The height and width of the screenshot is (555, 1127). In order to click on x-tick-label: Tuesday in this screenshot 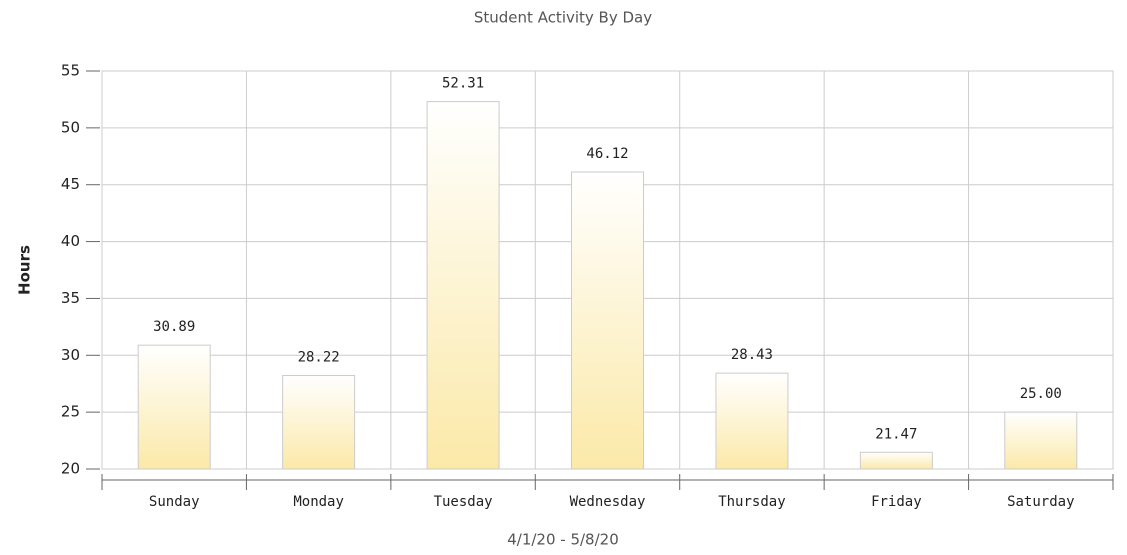, I will do `click(463, 502)`.